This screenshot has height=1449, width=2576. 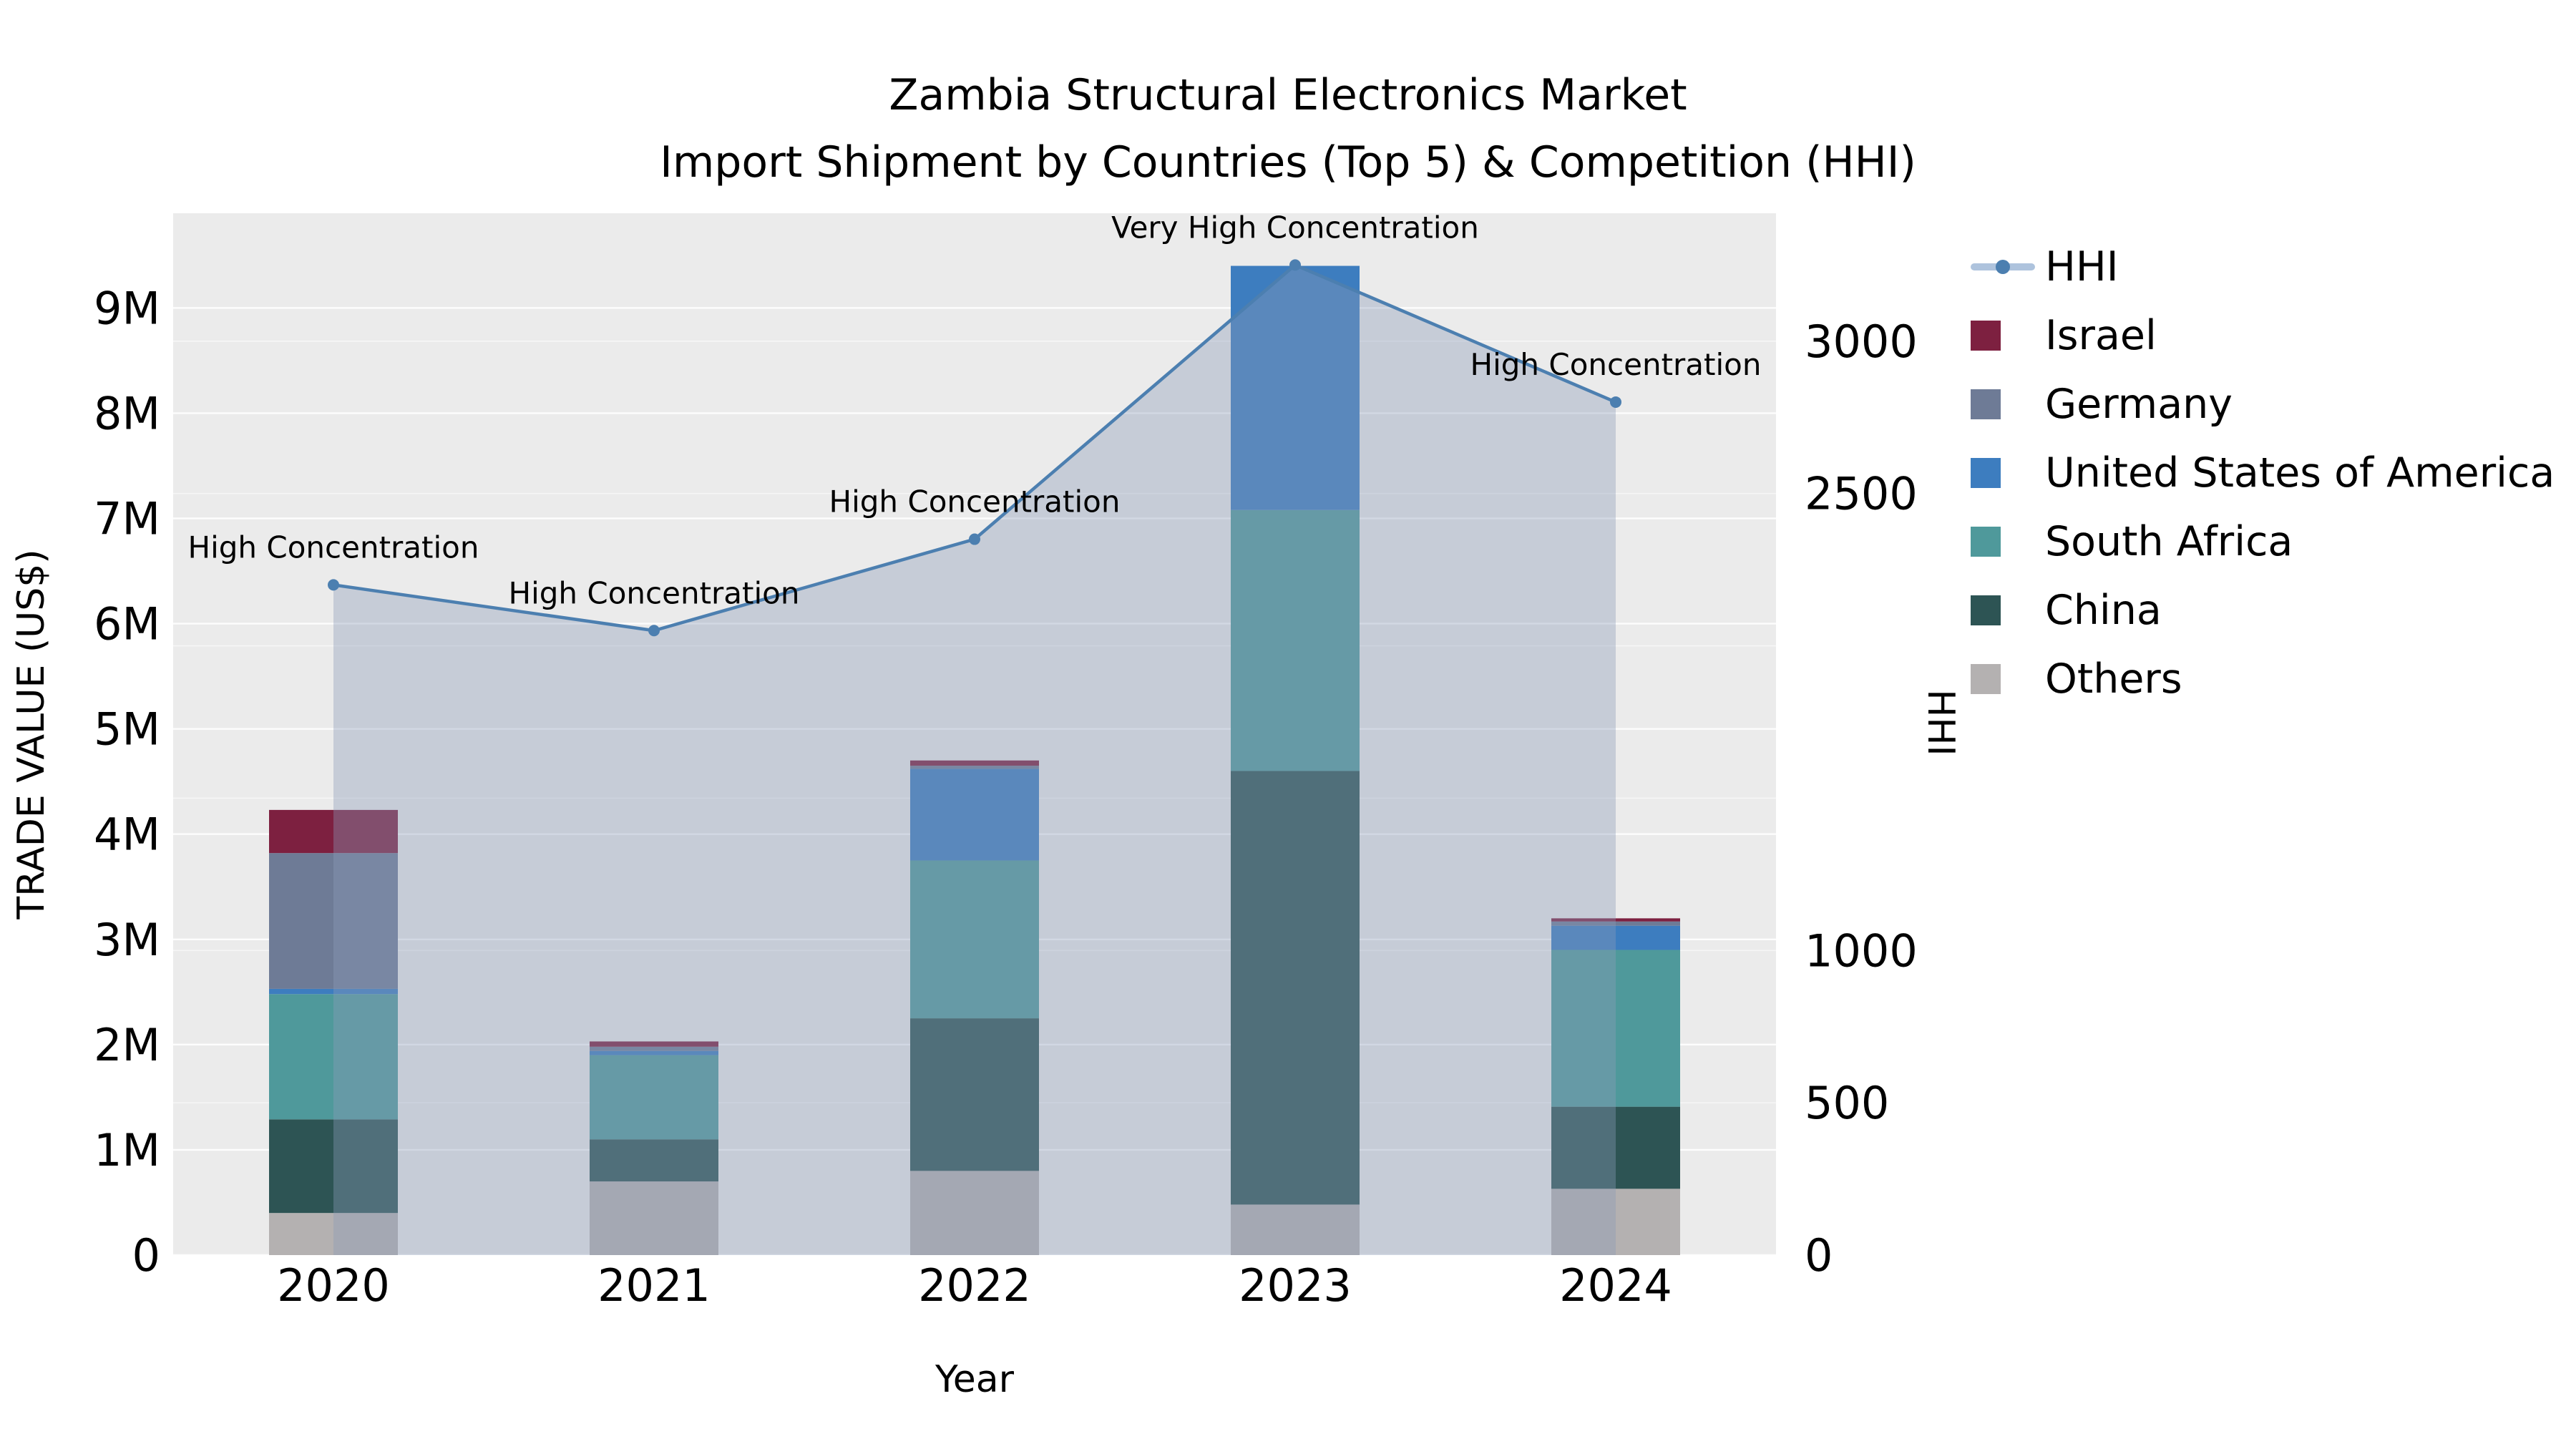 What do you see at coordinates (1295, 988) in the screenshot?
I see `bar-segment-china-2023` at bounding box center [1295, 988].